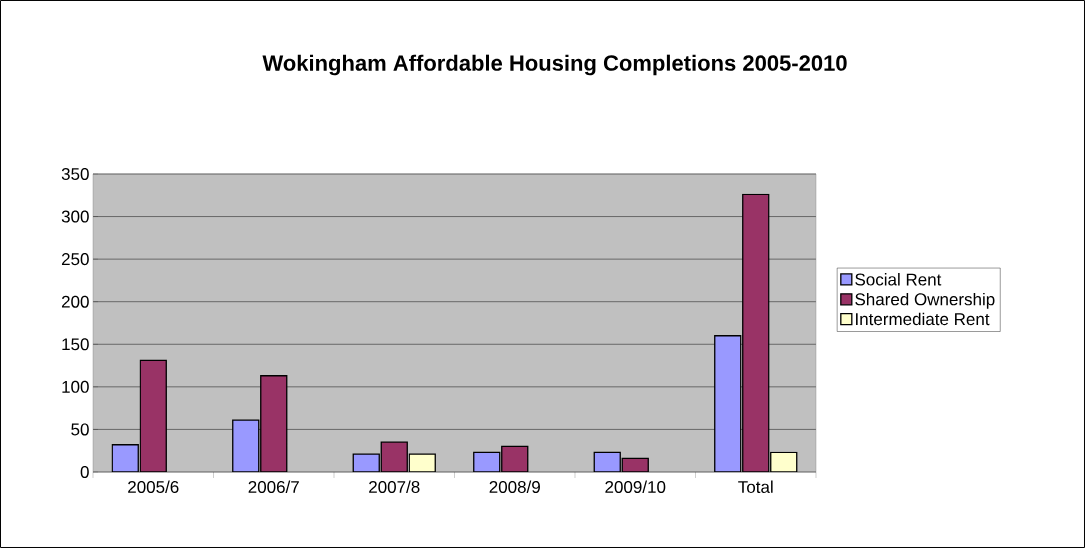 The height and width of the screenshot is (548, 1085). What do you see at coordinates (554, 65) in the screenshot?
I see `chart-title: Wokingham Affordable Housing Completions 2005-2010` at bounding box center [554, 65].